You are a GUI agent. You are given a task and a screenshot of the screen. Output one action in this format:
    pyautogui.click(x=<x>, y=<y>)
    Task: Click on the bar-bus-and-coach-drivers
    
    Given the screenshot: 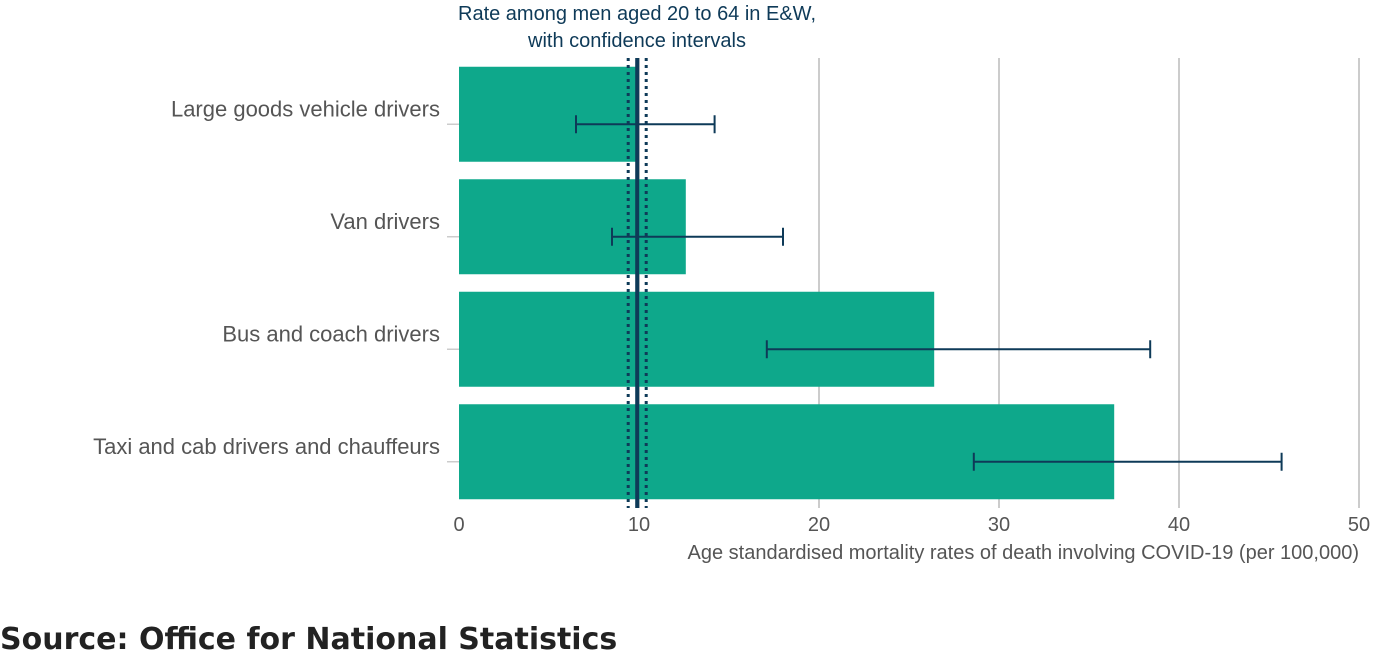 What is the action you would take?
    pyautogui.click(x=697, y=339)
    